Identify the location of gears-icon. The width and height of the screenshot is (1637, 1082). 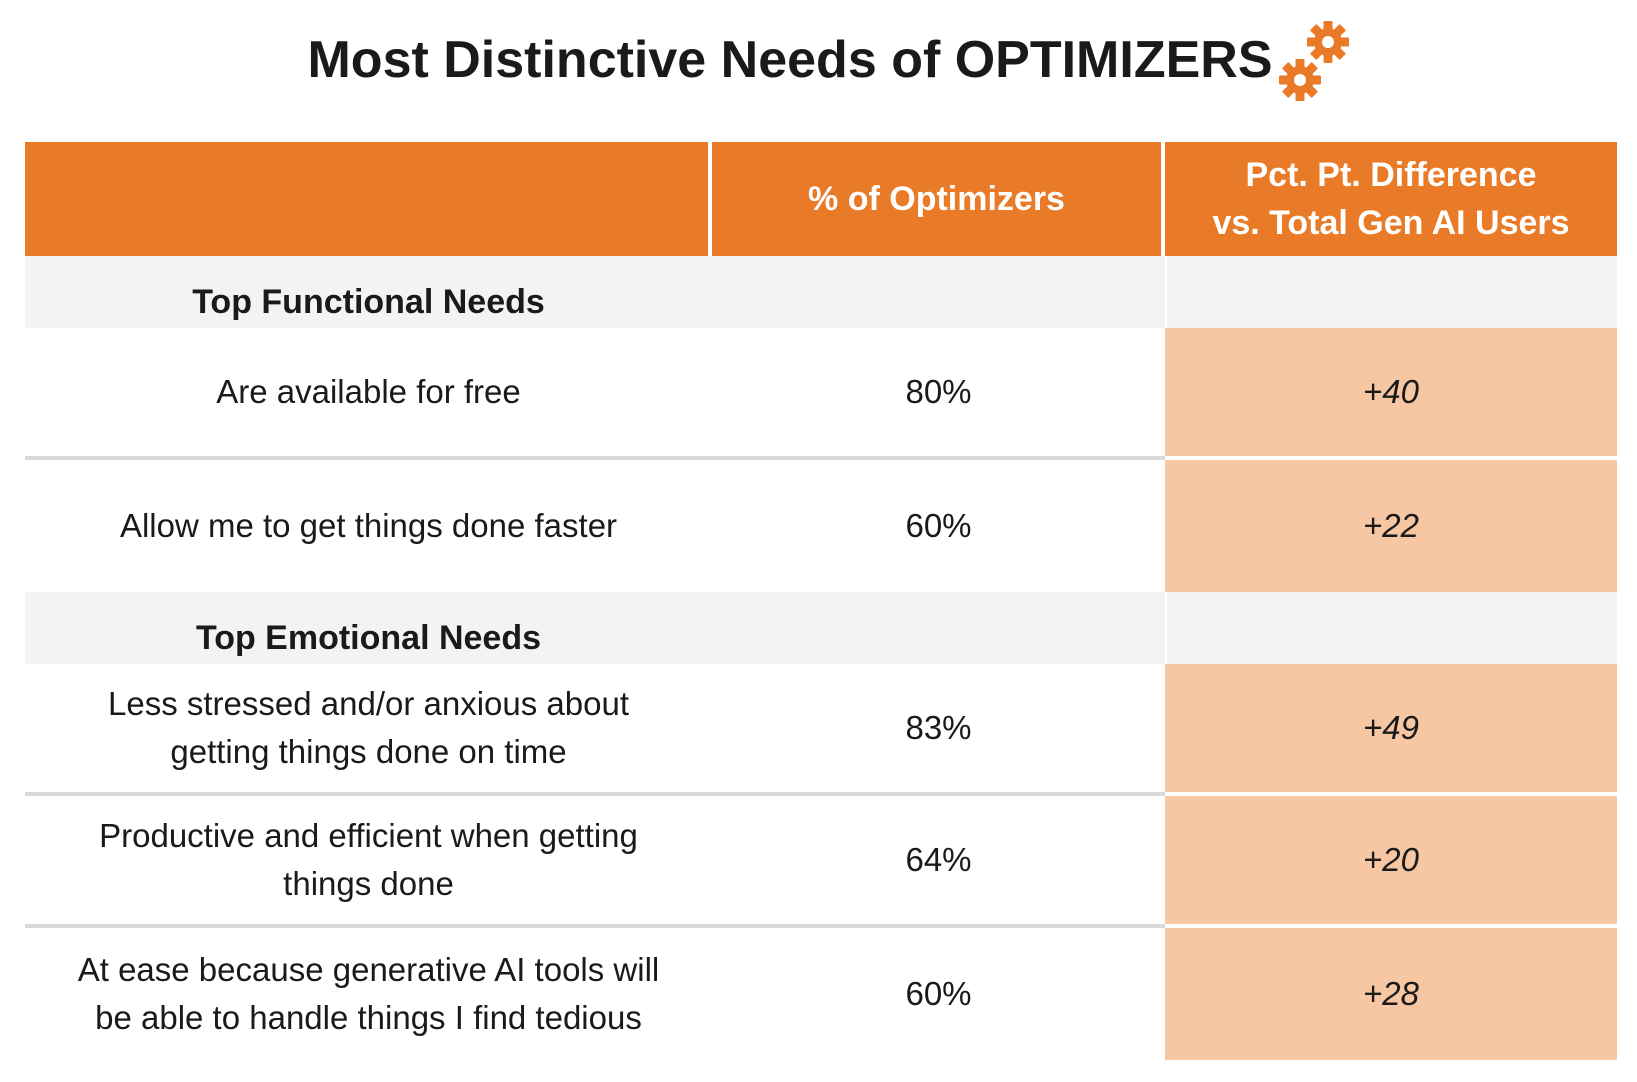
(1318, 65).